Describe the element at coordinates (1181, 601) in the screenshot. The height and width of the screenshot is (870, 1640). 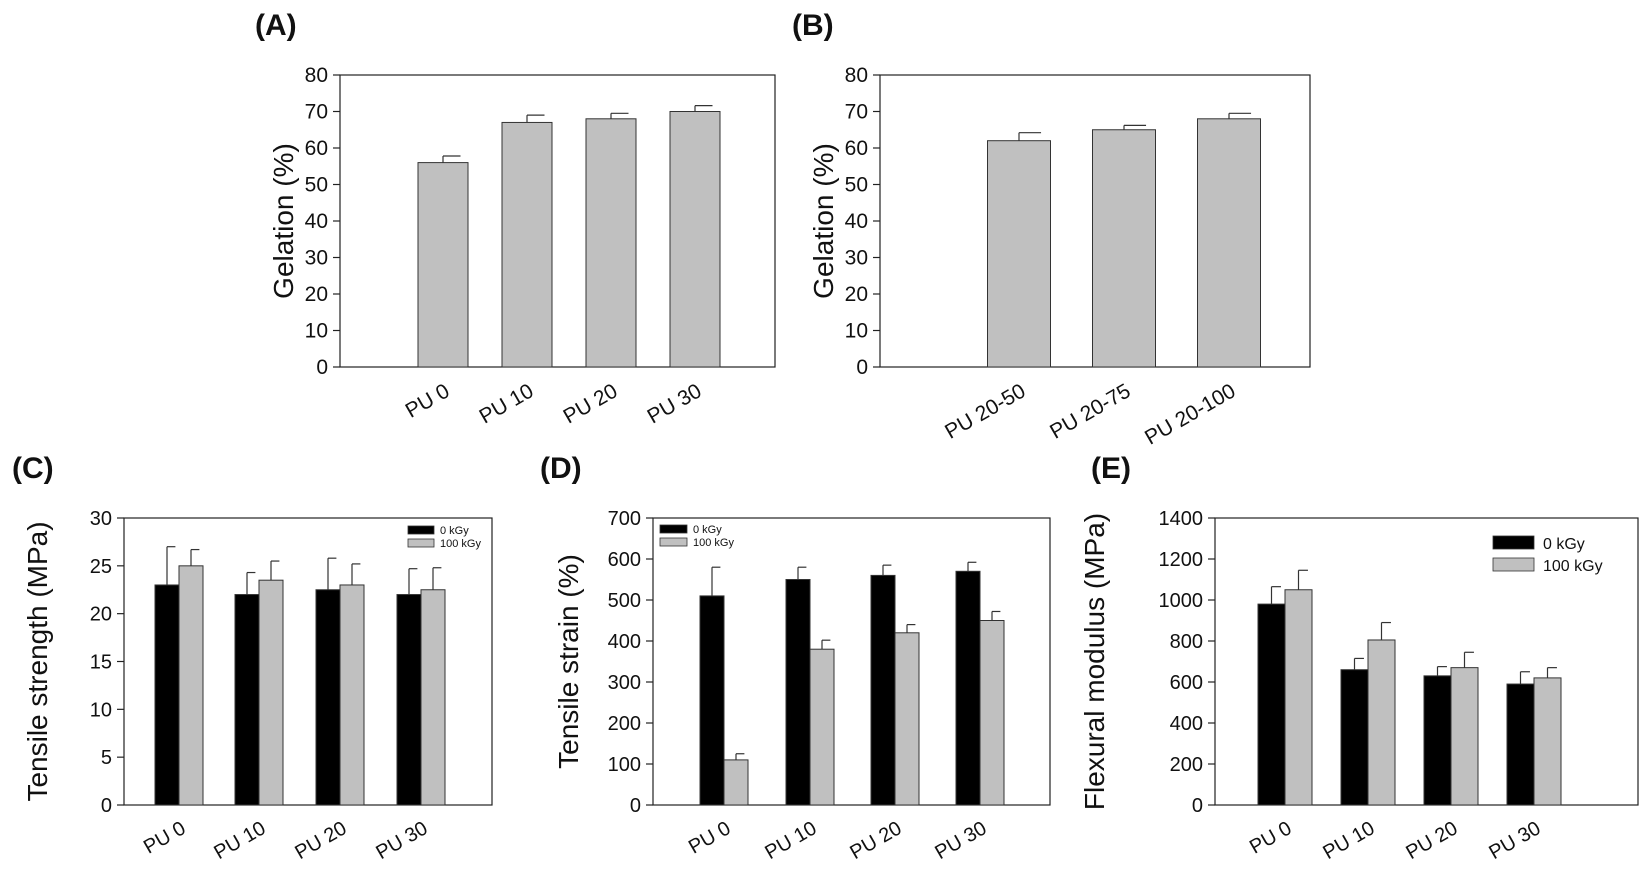
I see `y-tick-label: 1000` at that location.